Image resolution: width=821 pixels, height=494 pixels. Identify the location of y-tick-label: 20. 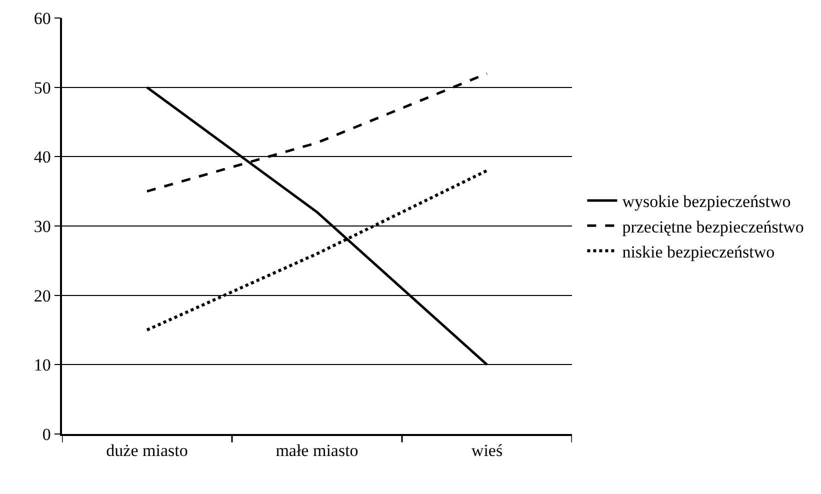
(42, 296).